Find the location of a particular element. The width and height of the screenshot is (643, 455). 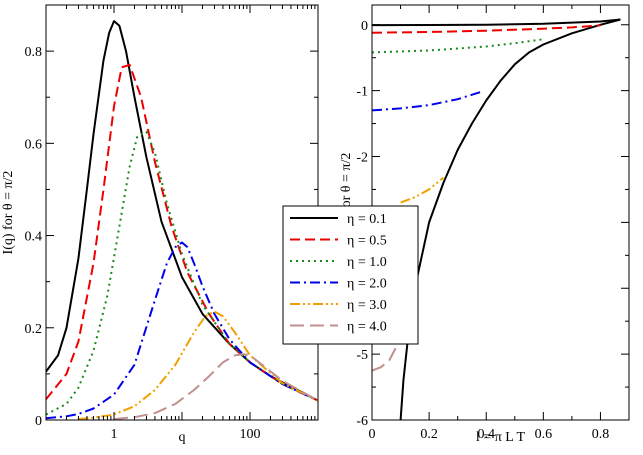

right-x-tick-label: 0.6 is located at coordinates (544, 434).